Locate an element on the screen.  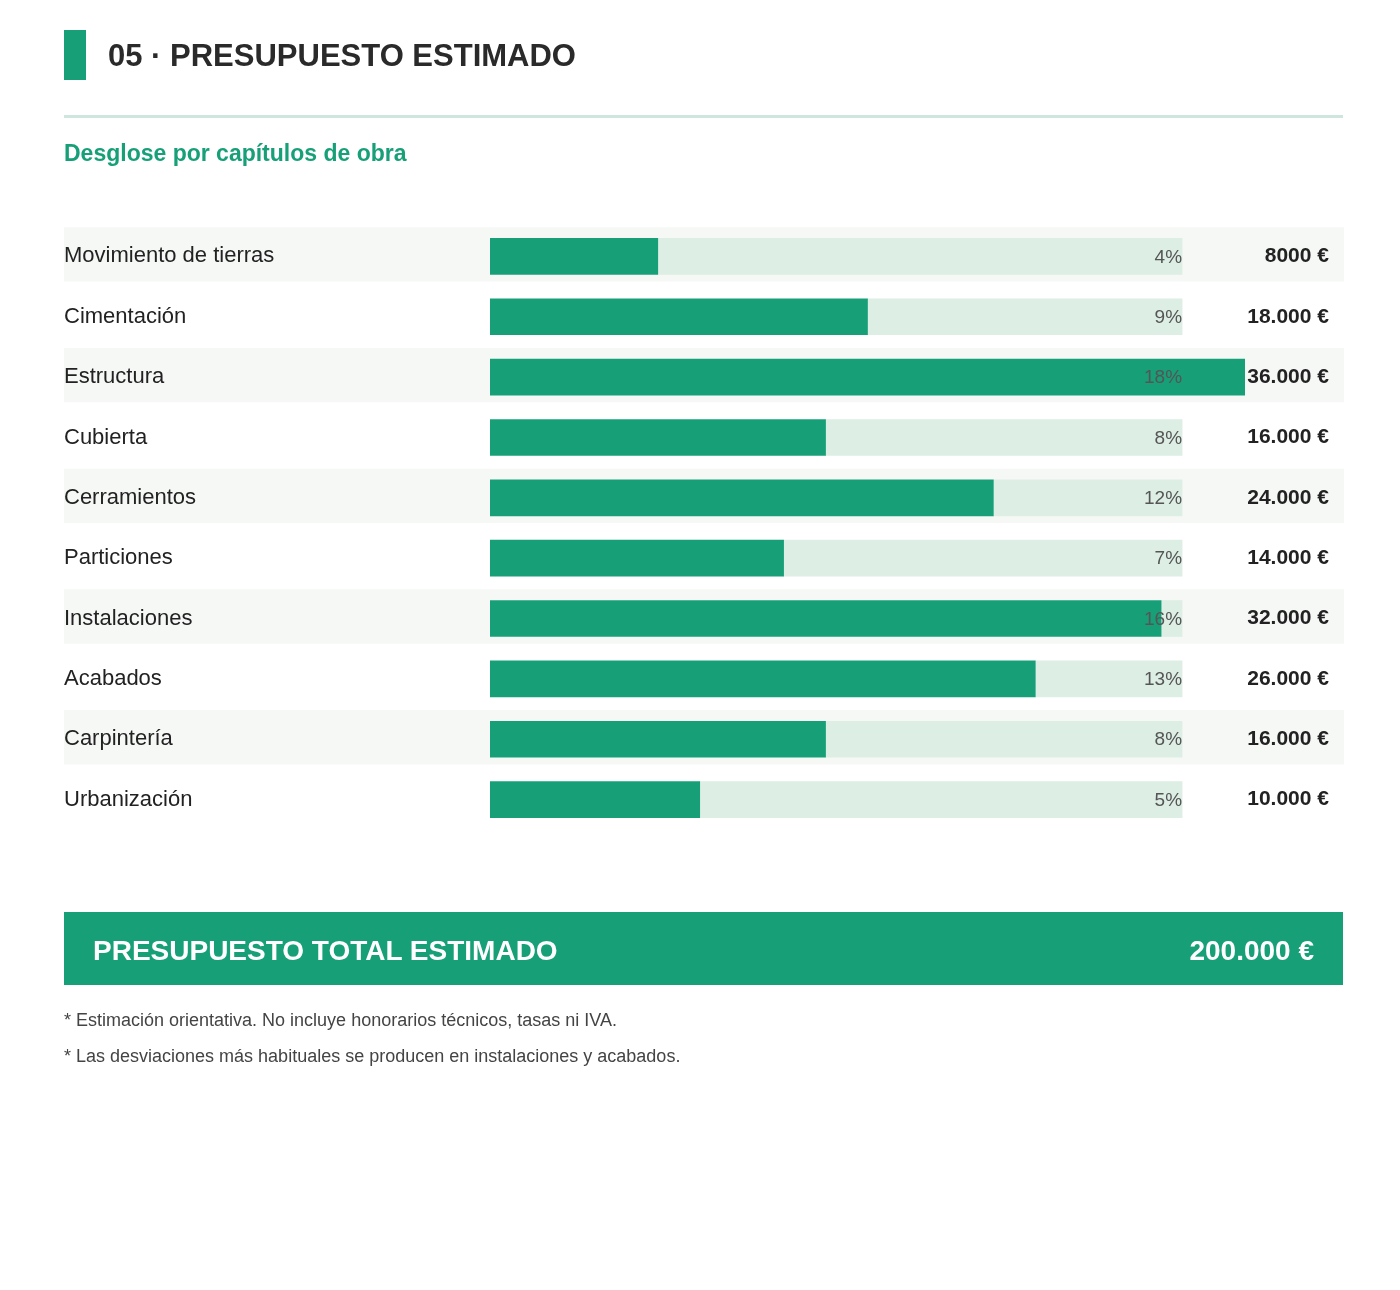
text: * Las desviaciones más habituales se producen en instalaciones y acabados. is located at coordinates (372, 1056).